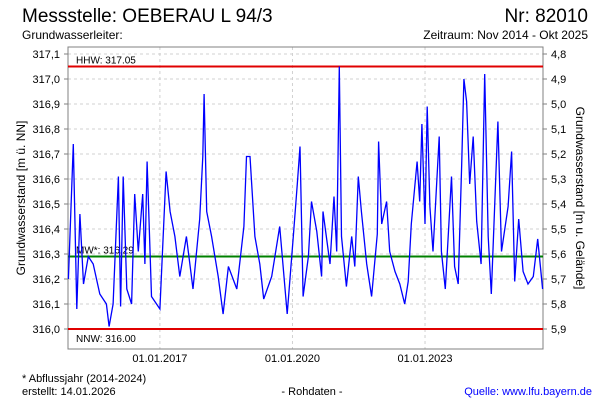 This screenshot has height=400, width=600. I want to click on y-tick-label-left: 316,6, so click(46, 180).